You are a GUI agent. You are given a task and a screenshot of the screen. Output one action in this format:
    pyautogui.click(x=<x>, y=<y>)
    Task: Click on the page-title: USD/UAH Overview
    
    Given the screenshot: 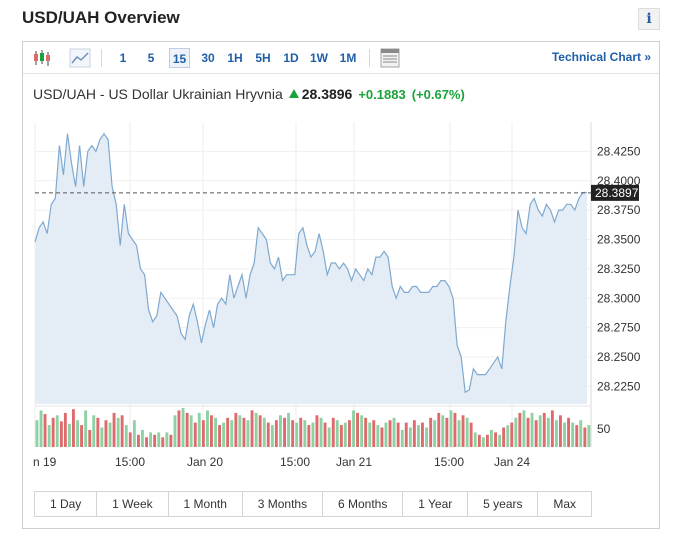 What is the action you would take?
    pyautogui.click(x=101, y=17)
    